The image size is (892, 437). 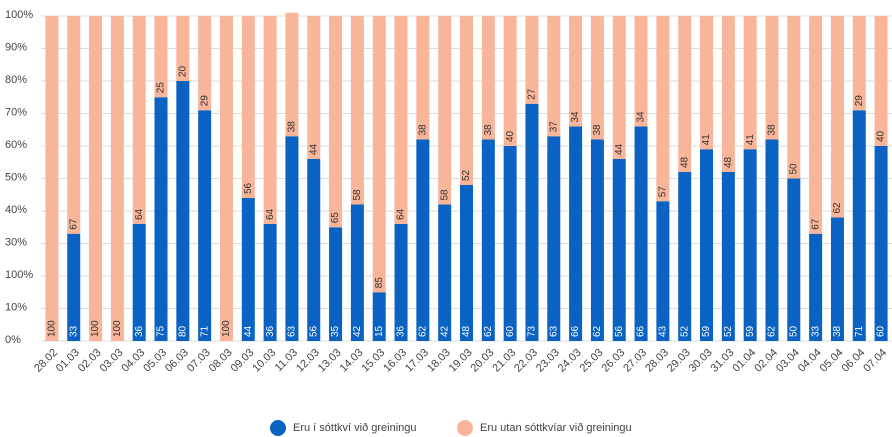 What do you see at coordinates (548, 361) in the screenshot?
I see `x-tick-label: 23.03` at bounding box center [548, 361].